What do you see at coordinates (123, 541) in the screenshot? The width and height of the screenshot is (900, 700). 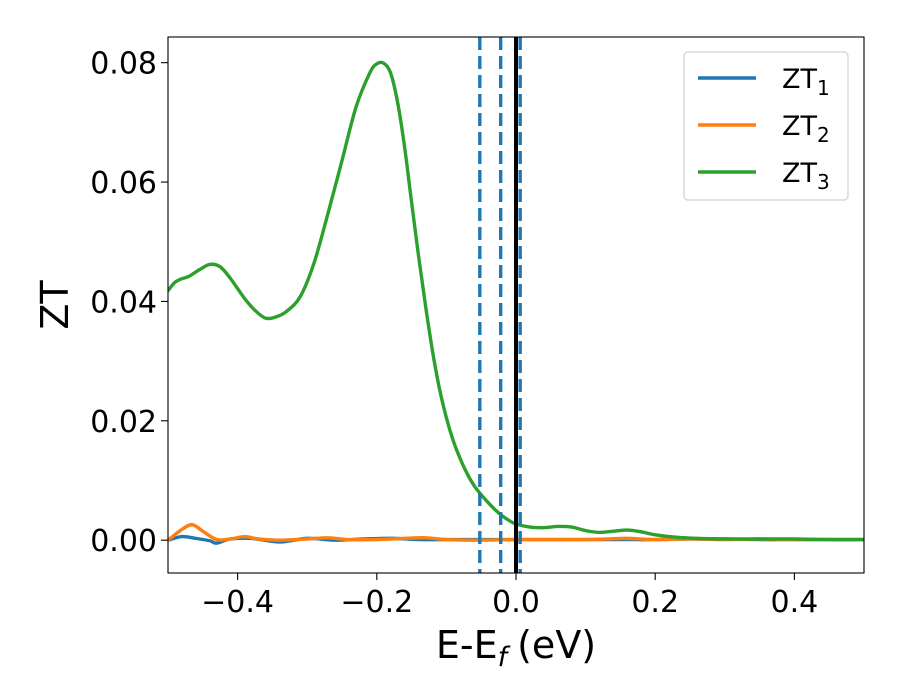 I see `y-tick-label: 0.00` at bounding box center [123, 541].